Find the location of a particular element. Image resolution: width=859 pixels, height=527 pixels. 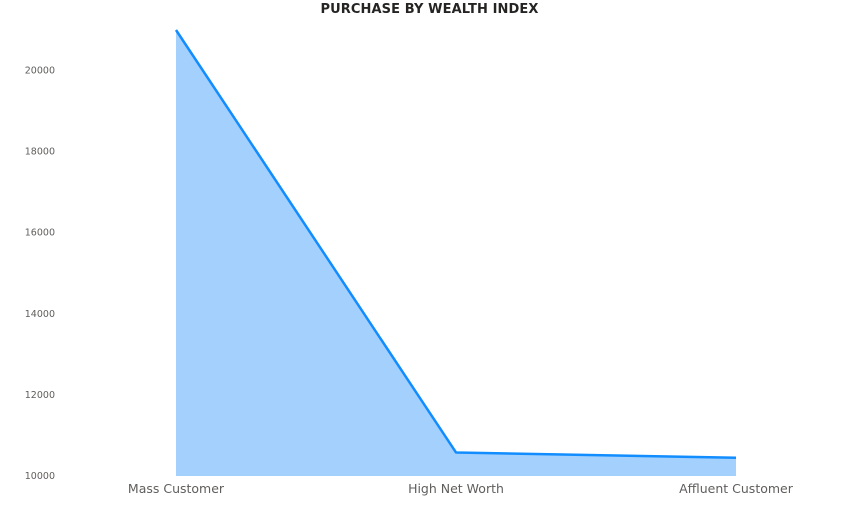

y-axis: 10000 12000 14000 16000 18000 20000 is located at coordinates (40, 274).